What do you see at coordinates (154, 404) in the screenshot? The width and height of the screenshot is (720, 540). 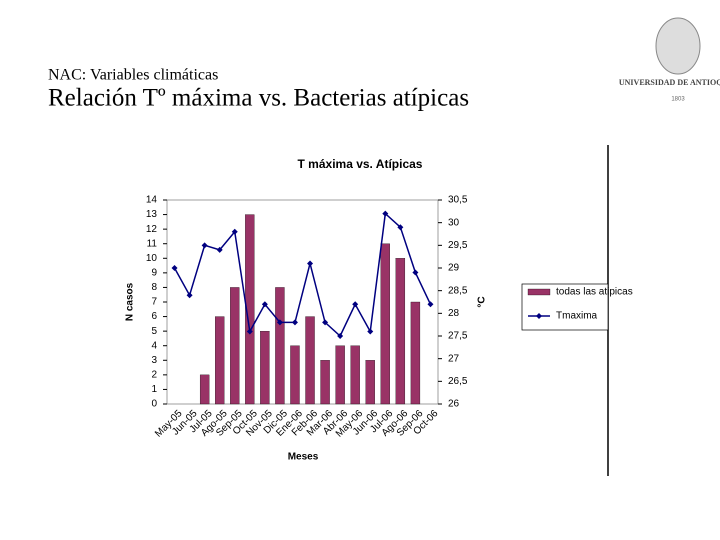 I see `y-tick-label: 0` at bounding box center [154, 404].